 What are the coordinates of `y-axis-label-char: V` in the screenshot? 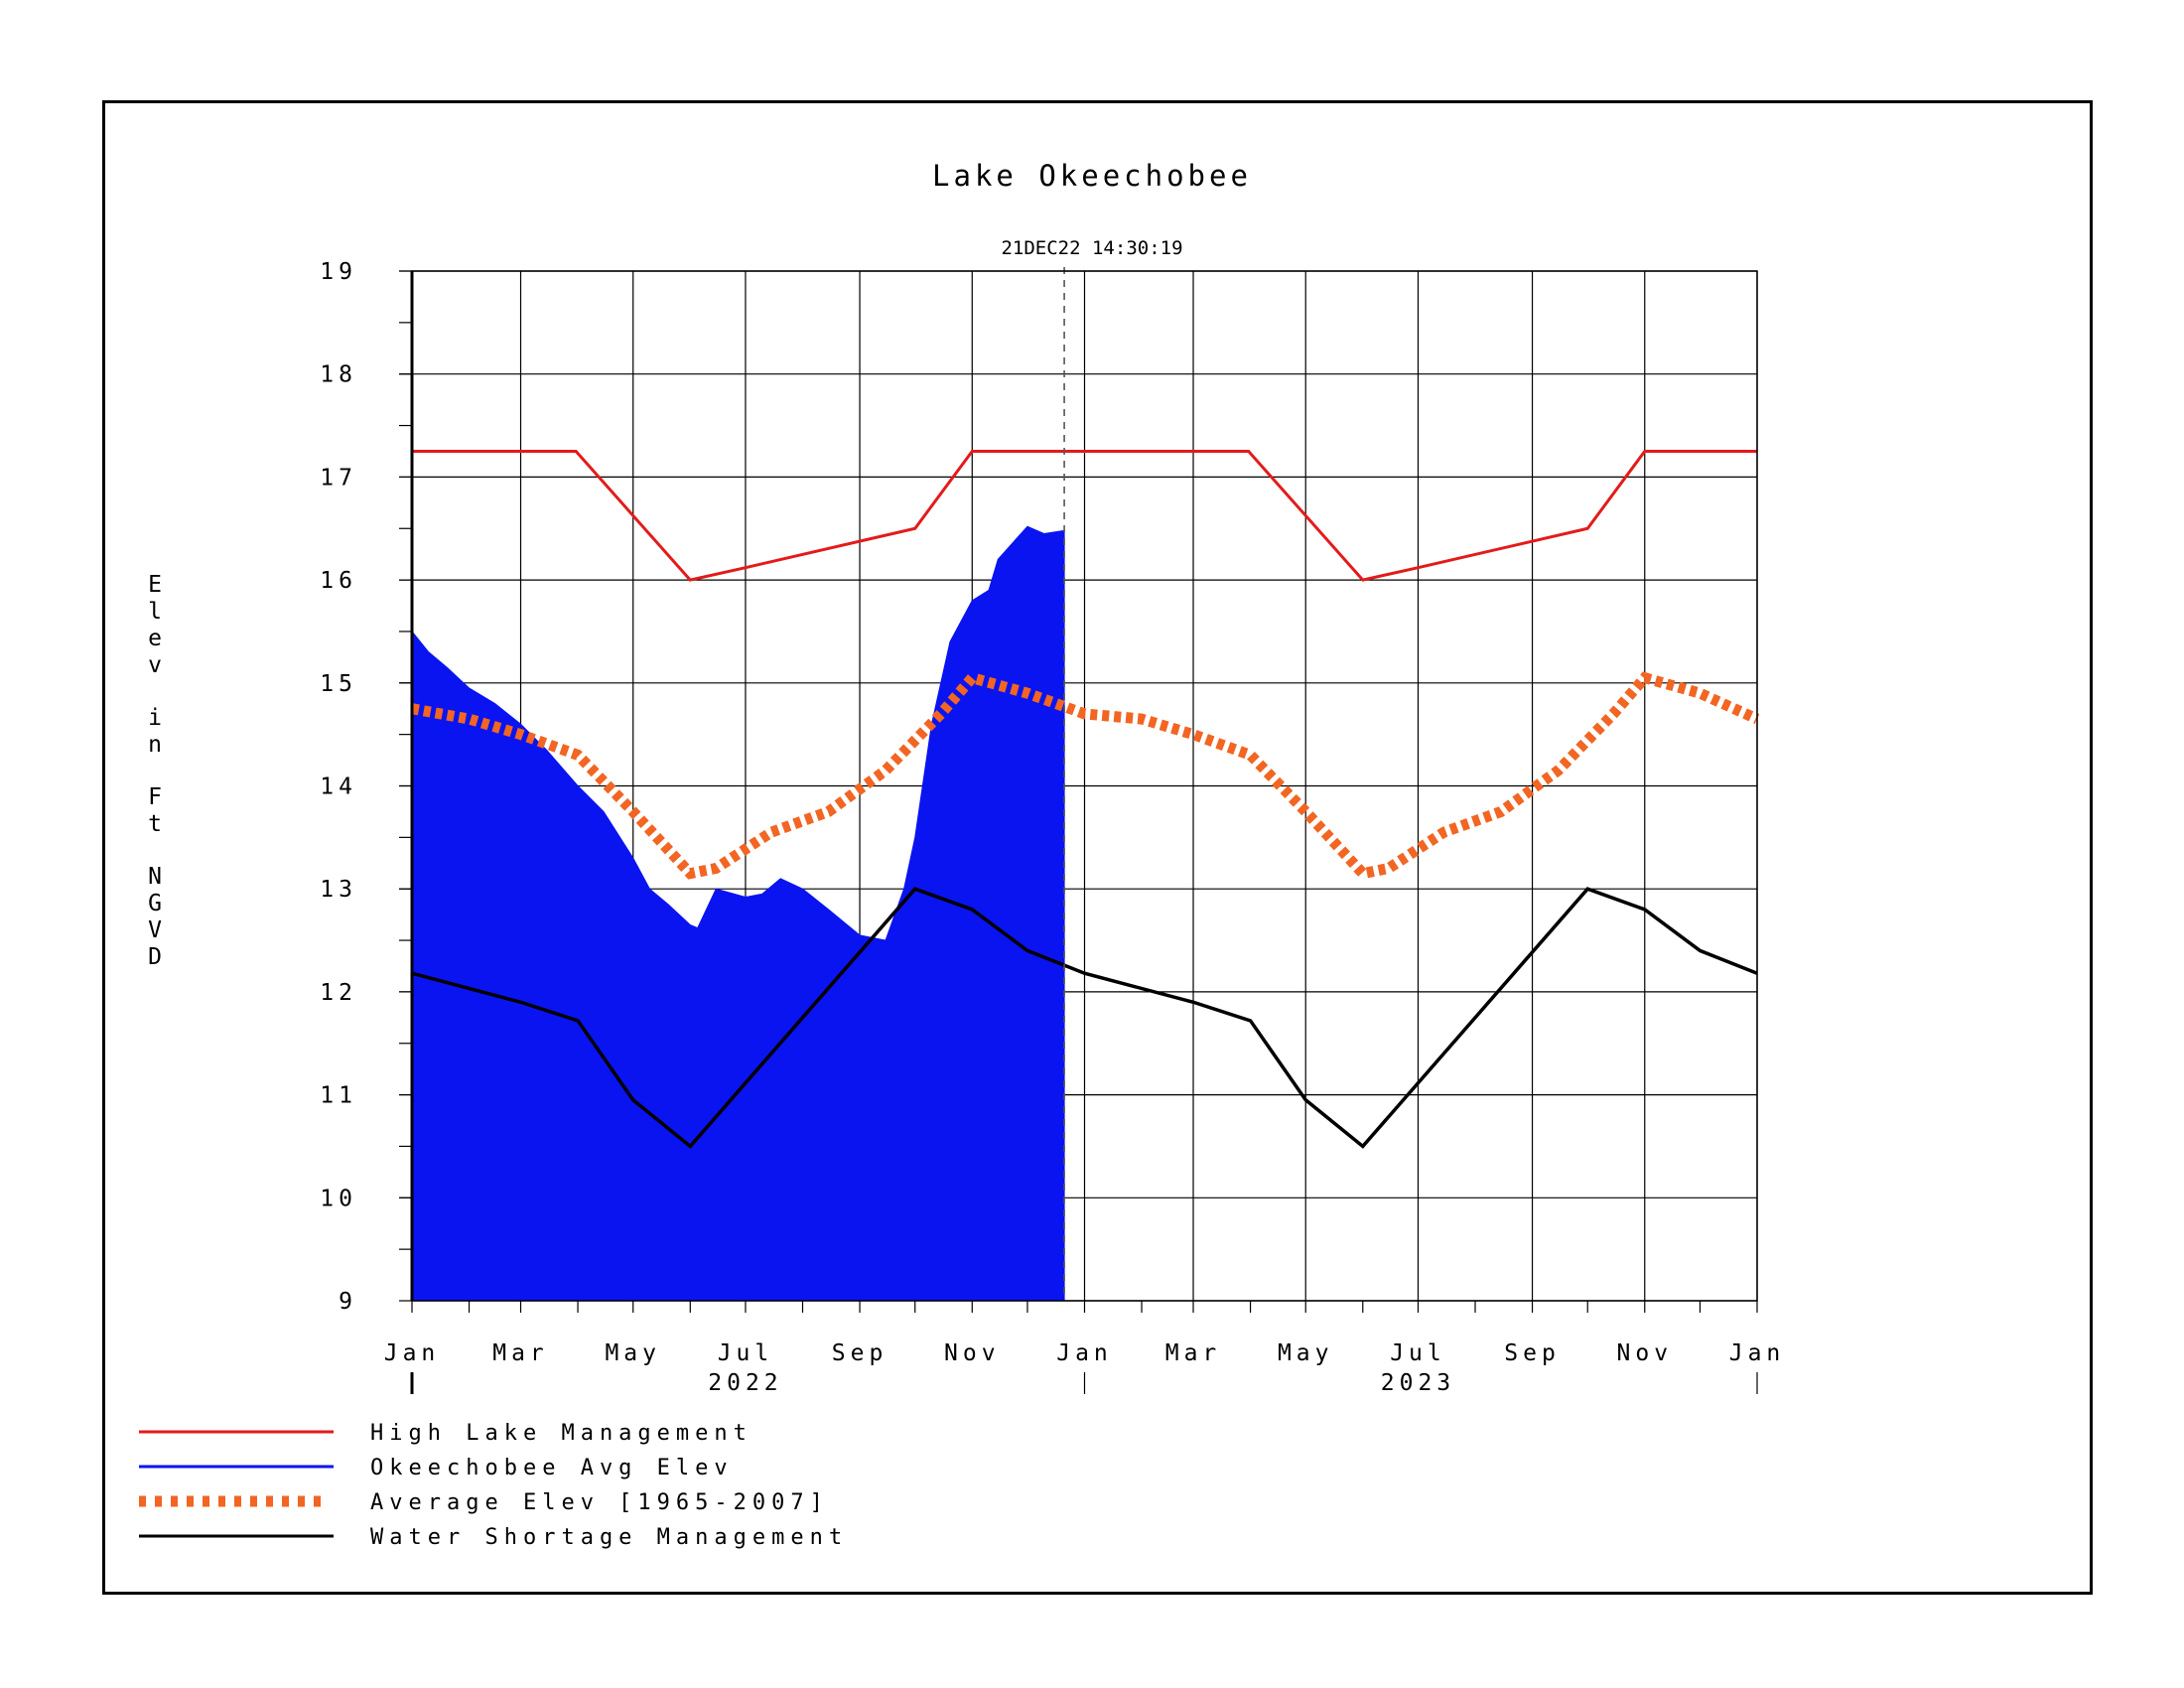 It's located at (155, 930).